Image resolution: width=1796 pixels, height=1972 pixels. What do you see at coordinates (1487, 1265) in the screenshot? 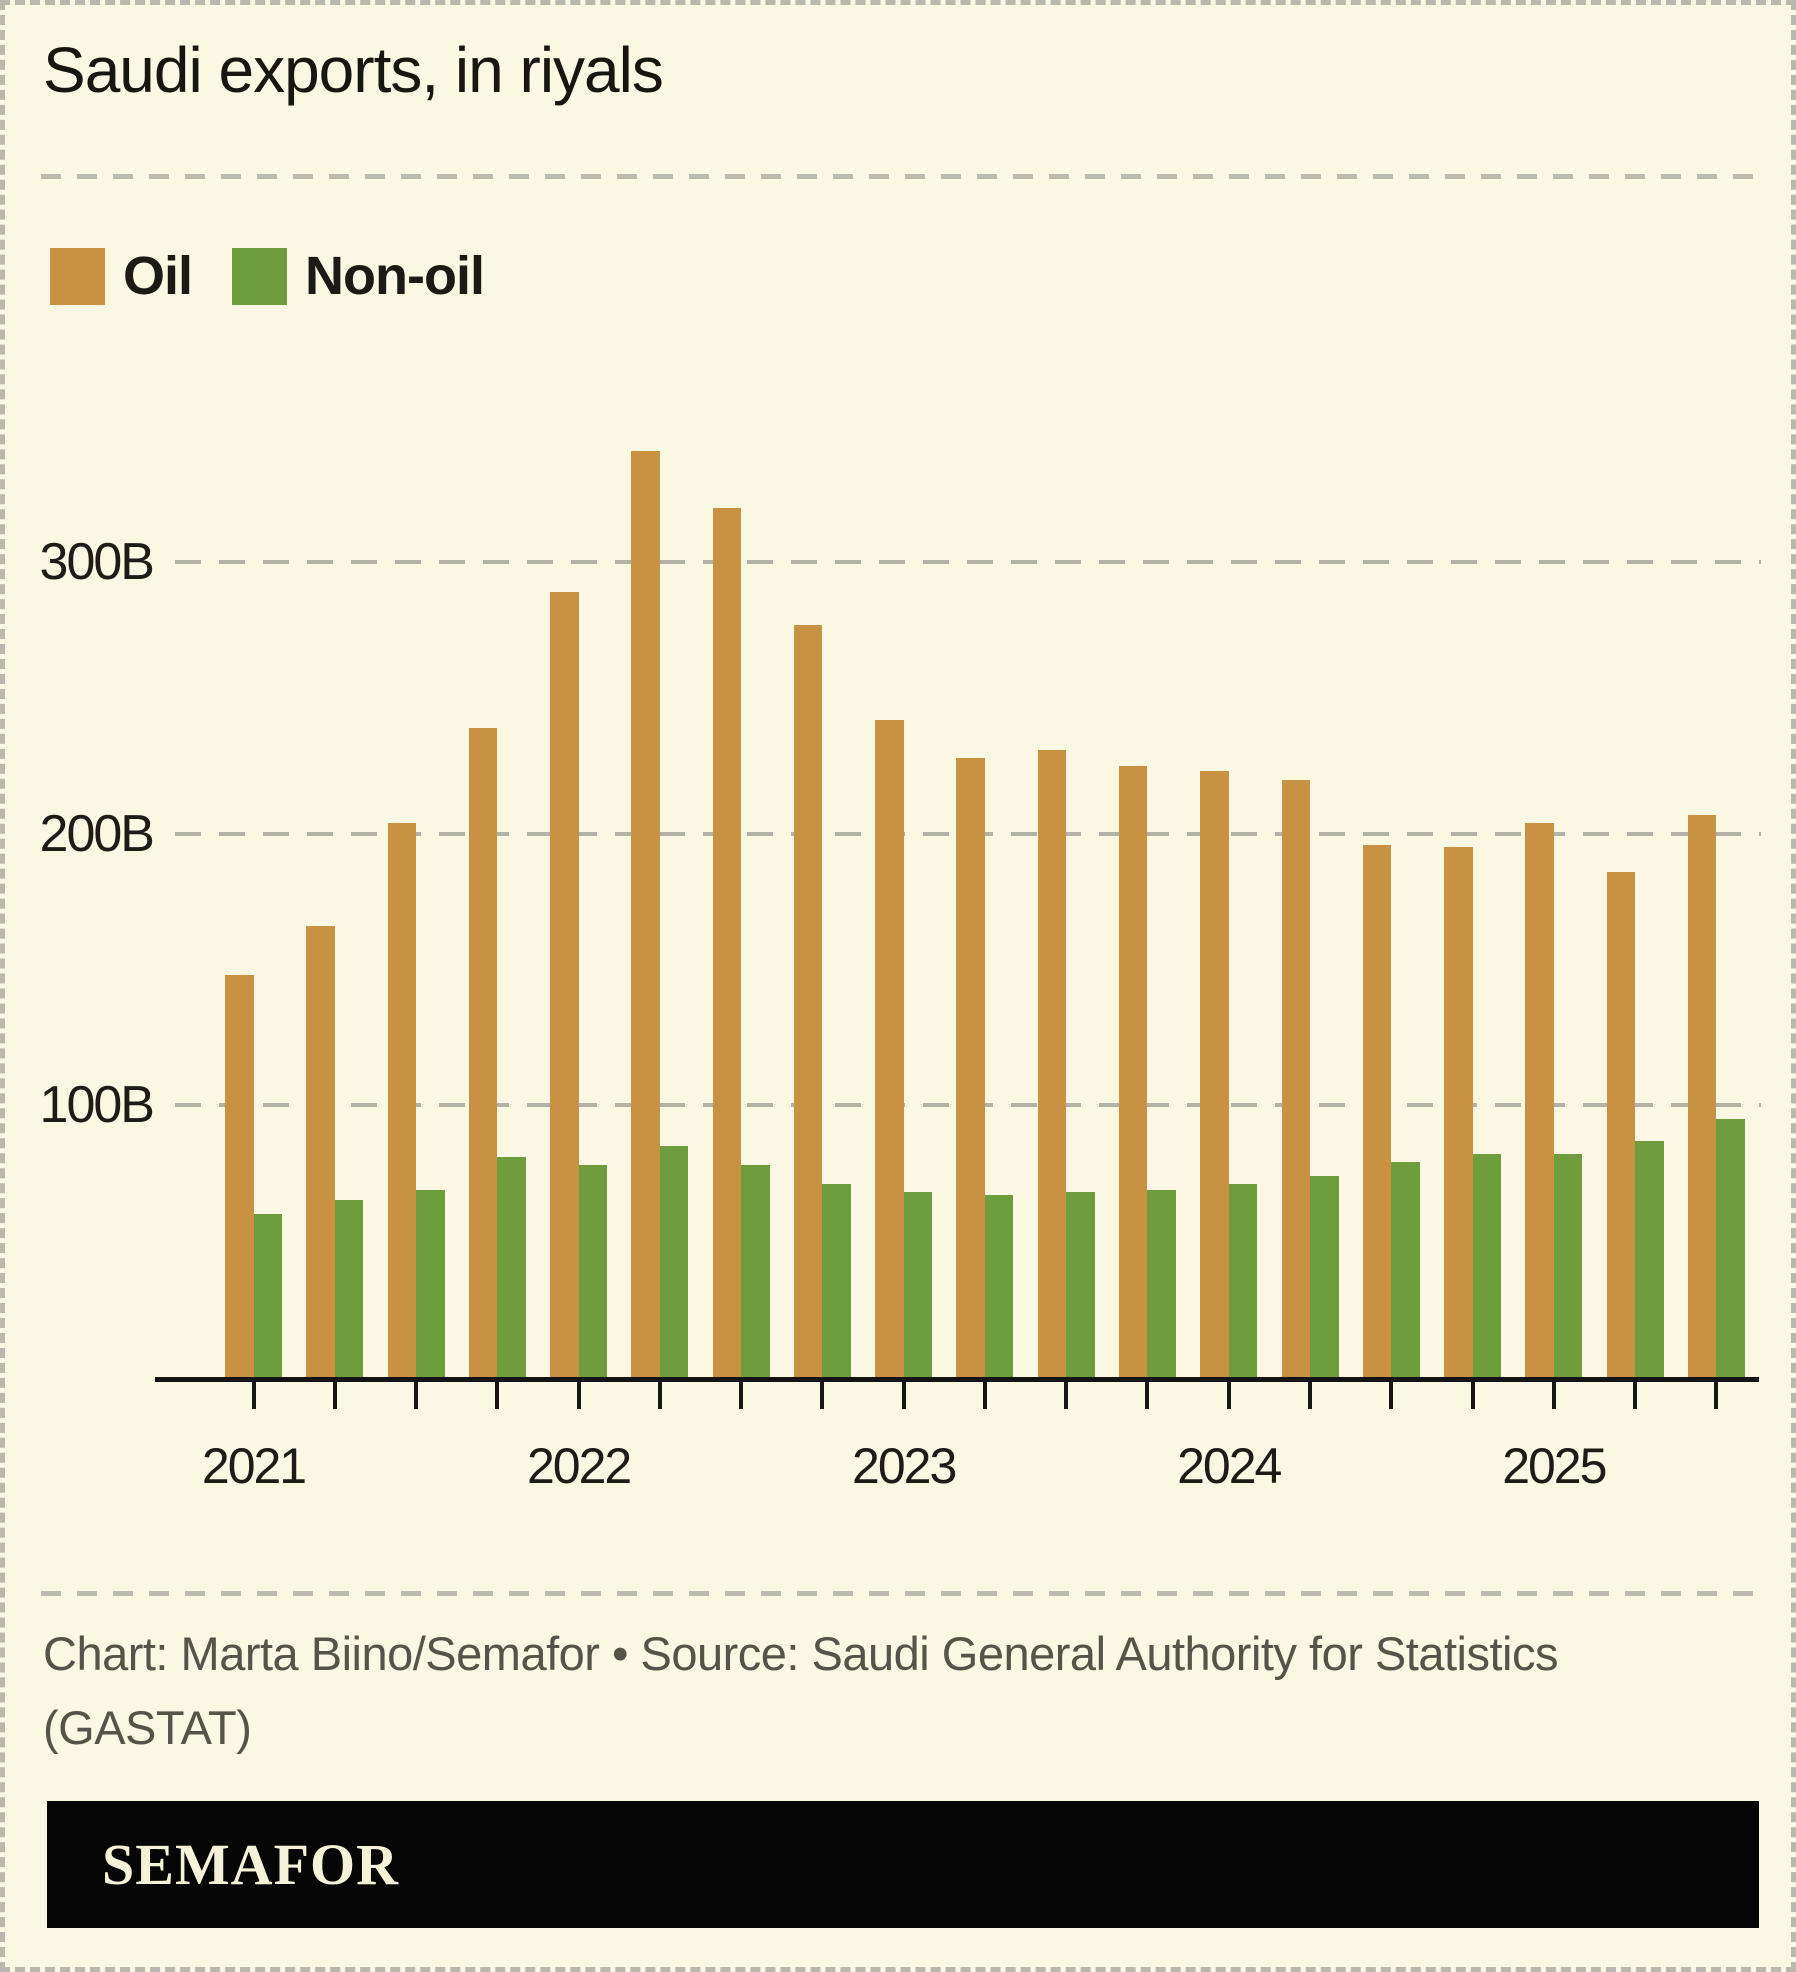
I see `bar-non-oil-2024-Q4` at bounding box center [1487, 1265].